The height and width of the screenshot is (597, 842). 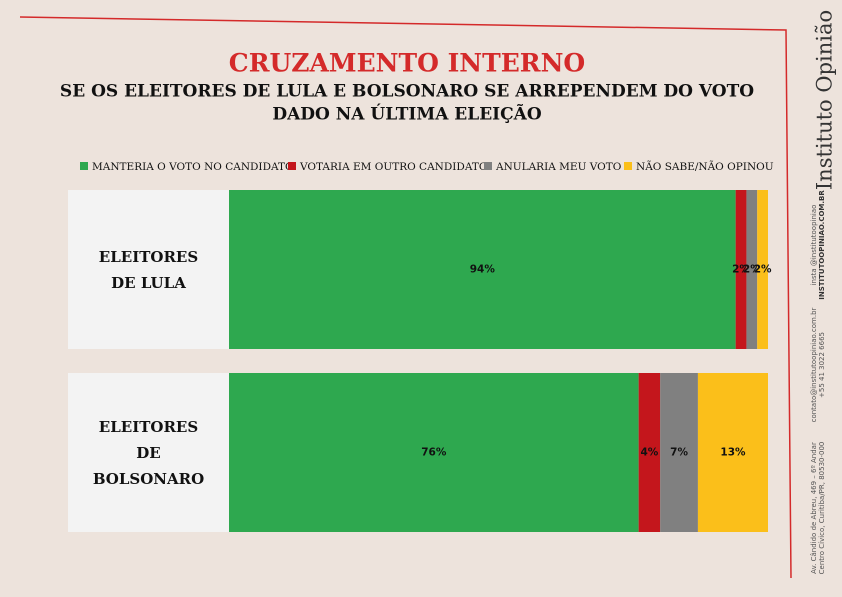 I want to click on brand-contact: +55 41 3022 6665, so click(x=822, y=365).